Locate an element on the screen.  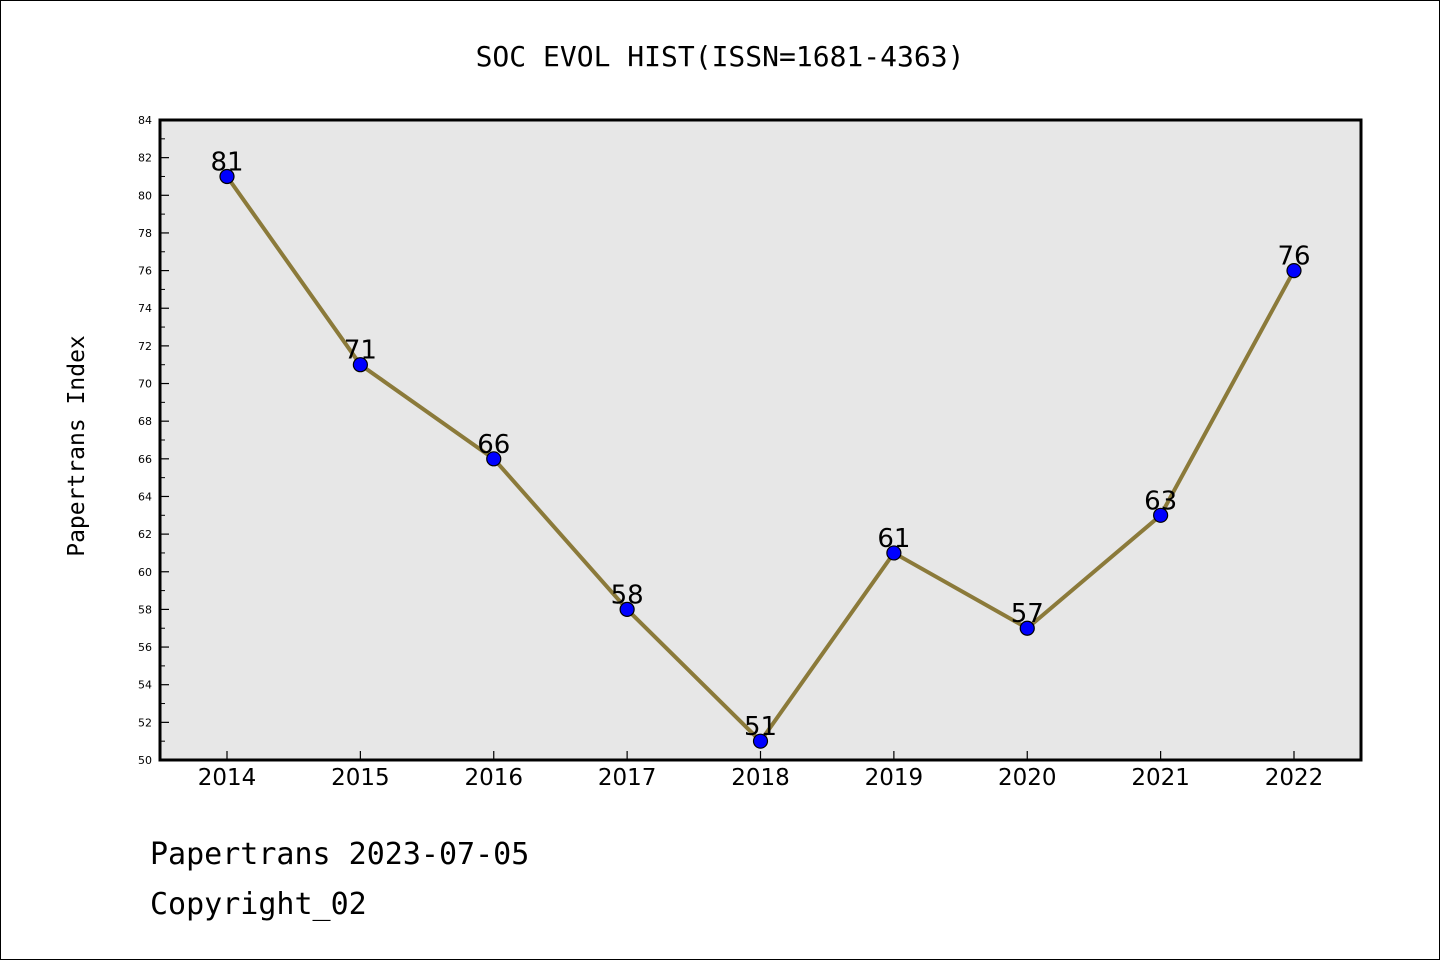
x-tick-label: 2015 is located at coordinates (360, 778).